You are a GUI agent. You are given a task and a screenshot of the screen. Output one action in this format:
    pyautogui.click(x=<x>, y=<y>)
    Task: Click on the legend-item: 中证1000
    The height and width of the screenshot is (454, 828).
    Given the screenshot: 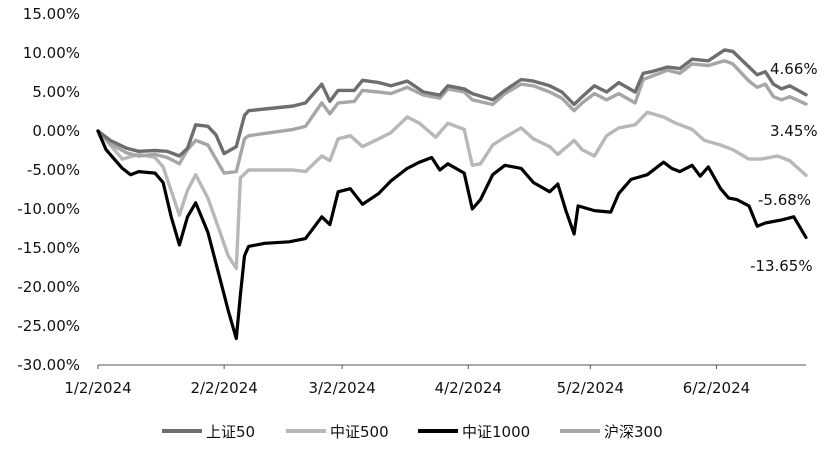 What is the action you would take?
    pyautogui.click(x=474, y=432)
    